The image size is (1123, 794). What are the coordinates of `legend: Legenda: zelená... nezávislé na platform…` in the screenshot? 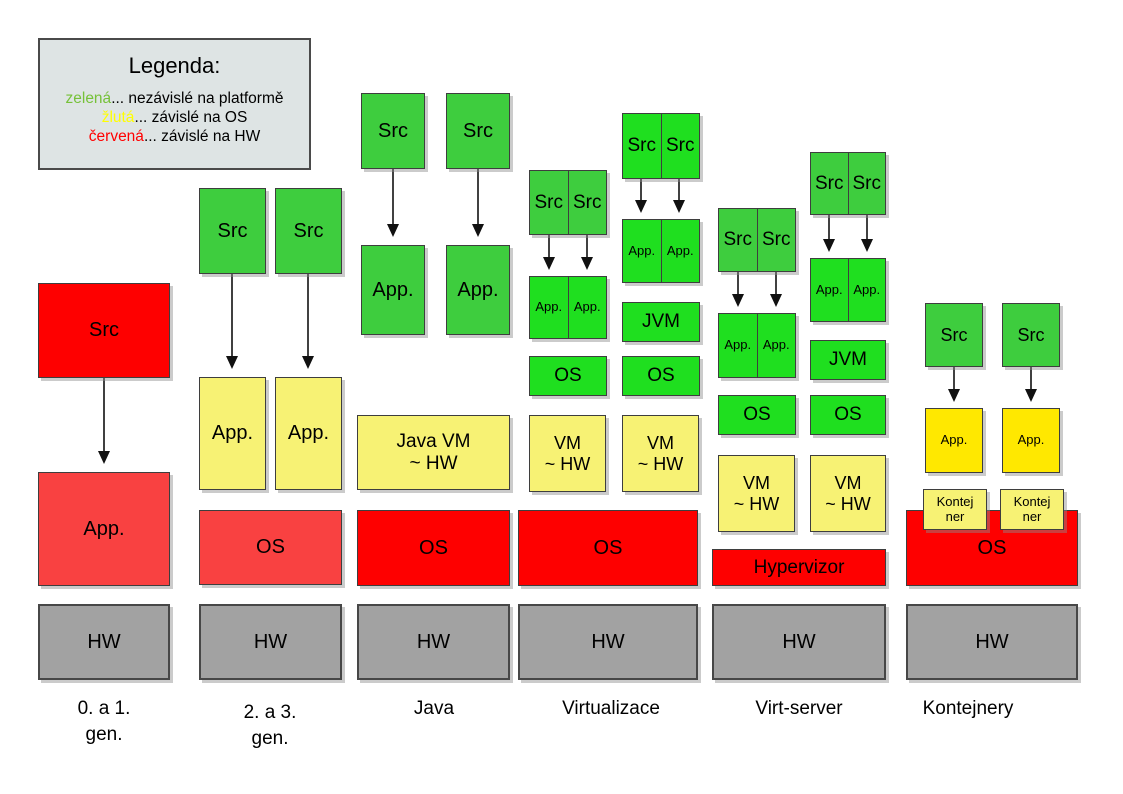 It's located at (174, 104).